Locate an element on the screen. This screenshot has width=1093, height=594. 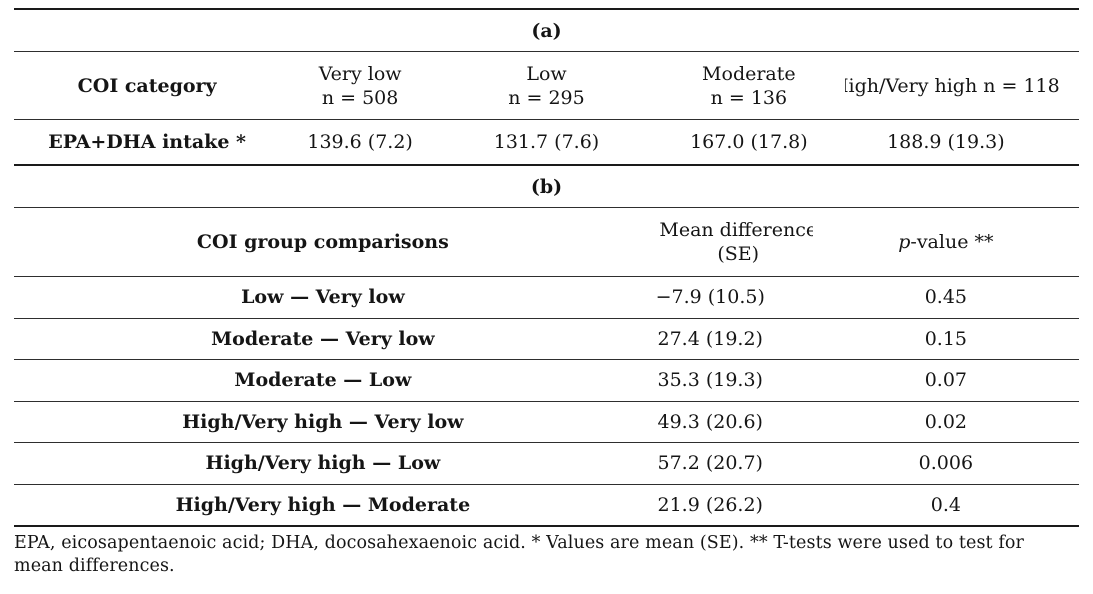
value-cell: 139.6 (7.2) is located at coordinates (360, 142).